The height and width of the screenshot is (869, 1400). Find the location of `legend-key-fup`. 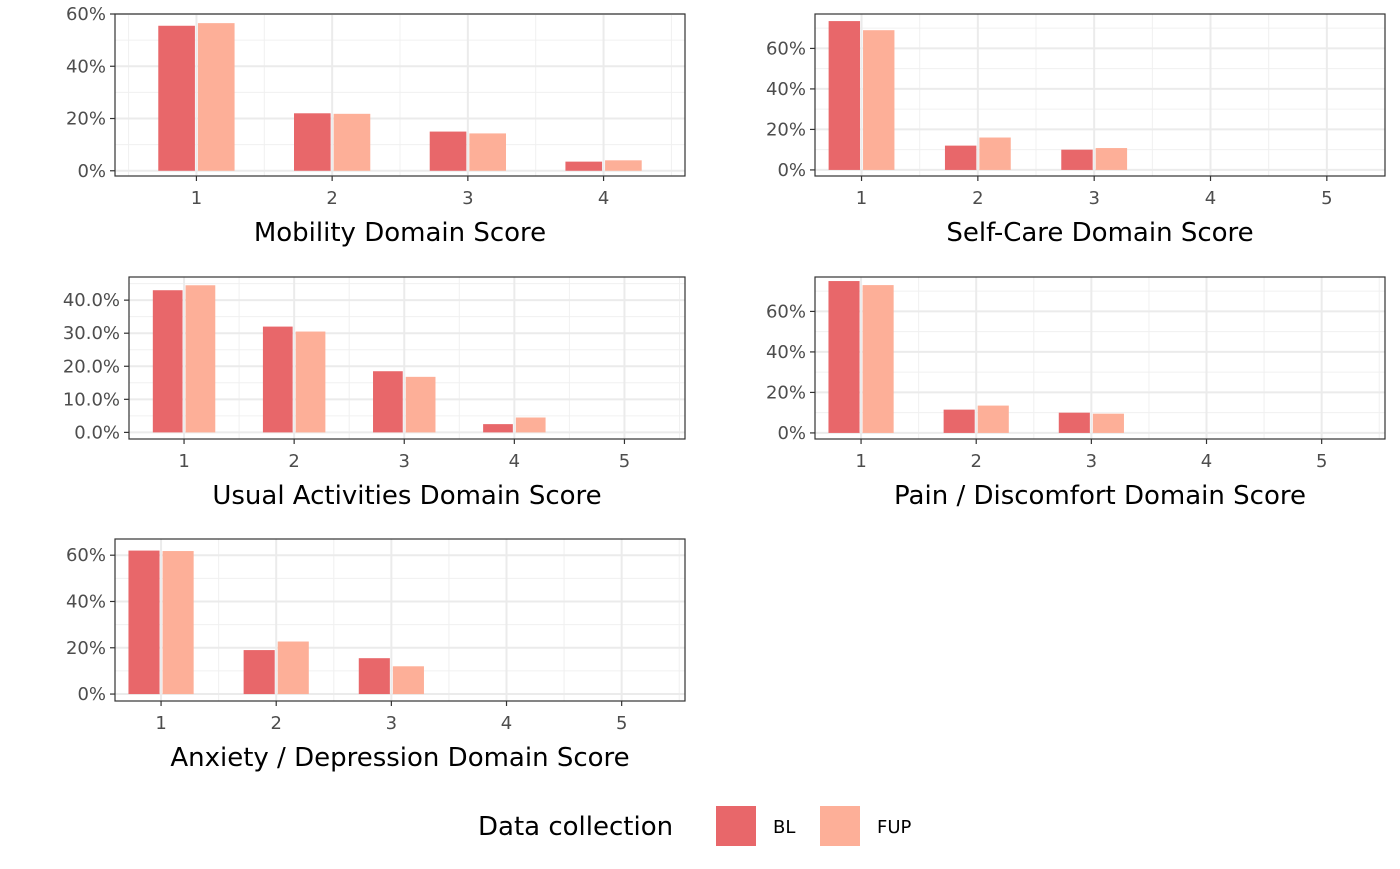

legend-key-fup is located at coordinates (840, 826).